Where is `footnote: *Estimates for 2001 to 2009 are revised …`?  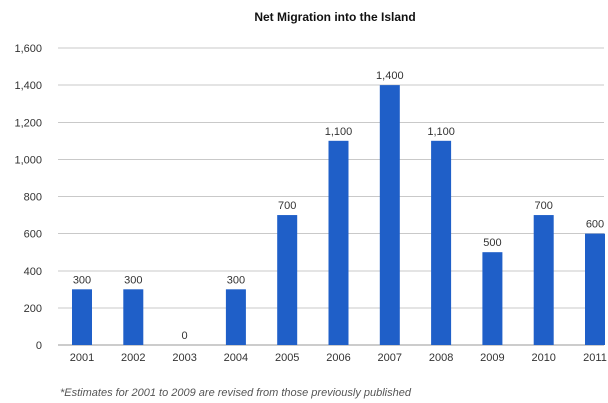 footnote: *Estimates for 2001 to 2009 are revised … is located at coordinates (236, 393).